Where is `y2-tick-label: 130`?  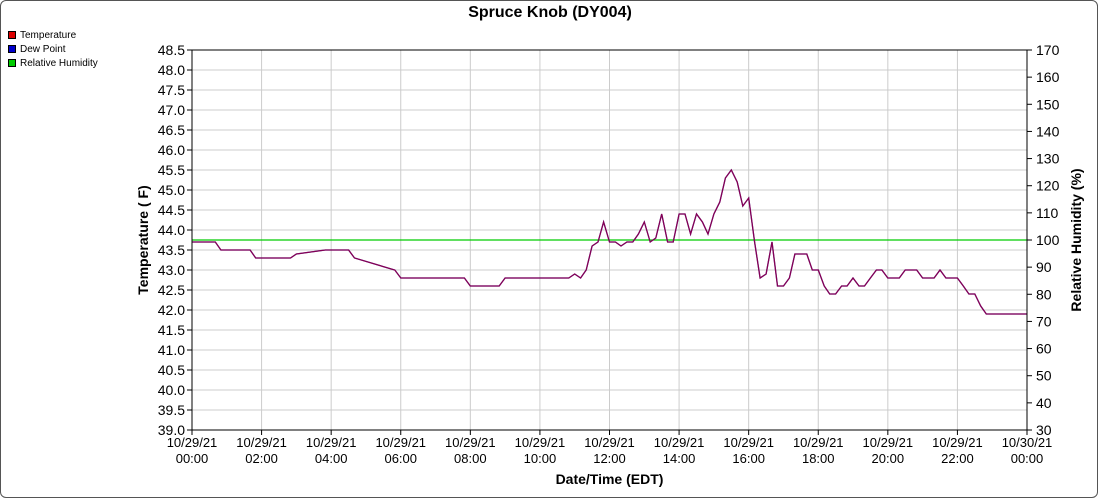
y2-tick-label: 130 is located at coordinates (1048, 159).